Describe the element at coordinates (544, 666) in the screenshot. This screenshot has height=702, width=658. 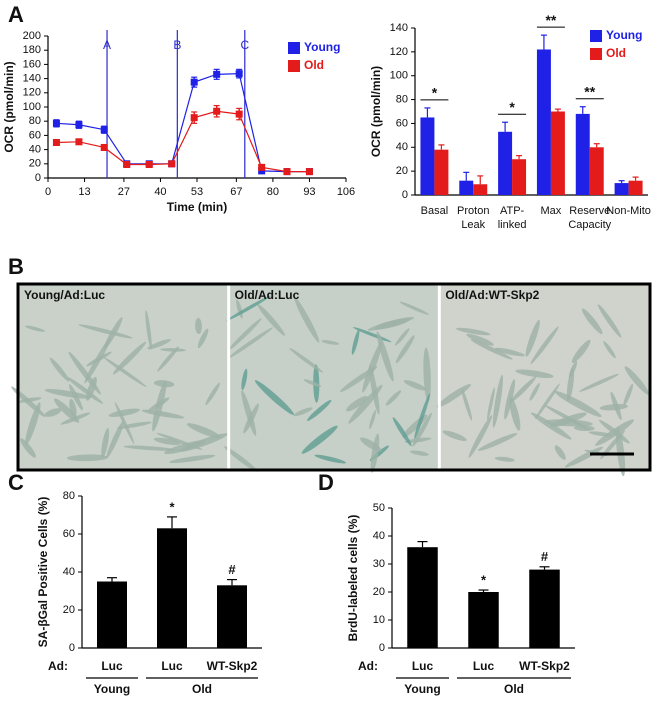
I see `x-tick-label: WT-Skp2` at that location.